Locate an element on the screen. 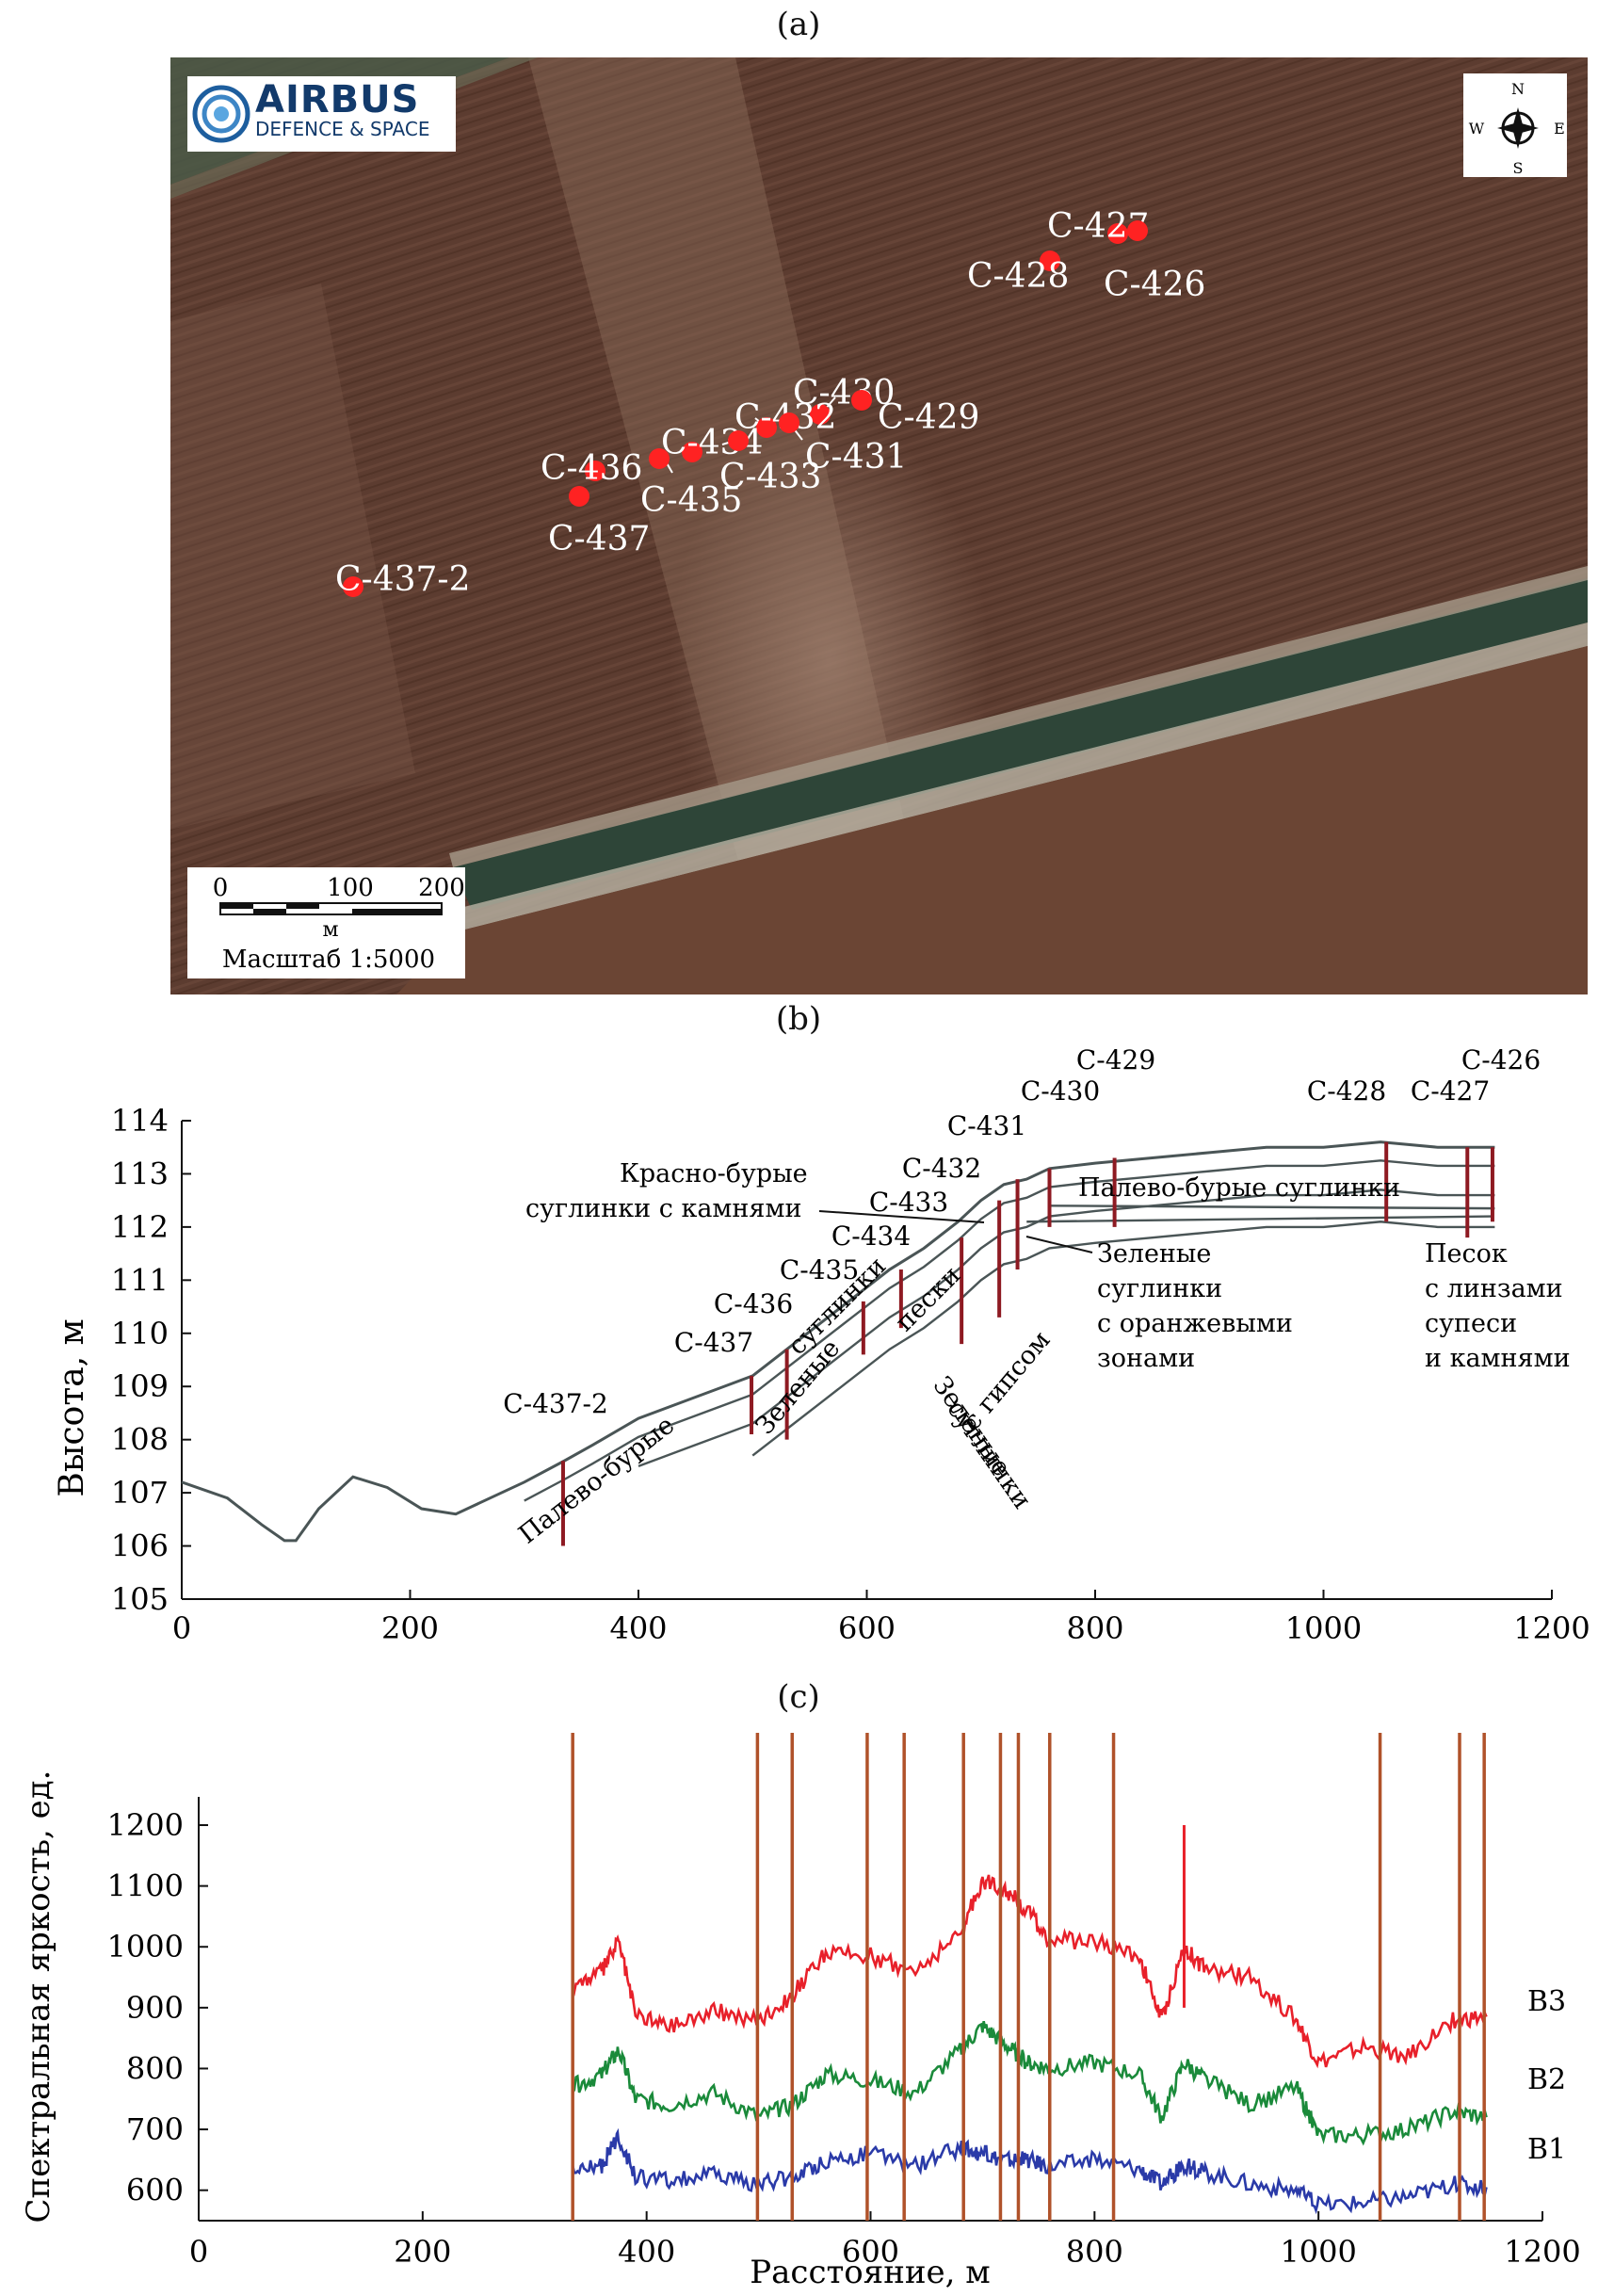 This screenshot has width=1598, height=2296. annot-sand-1: Песок is located at coordinates (1466, 1254).